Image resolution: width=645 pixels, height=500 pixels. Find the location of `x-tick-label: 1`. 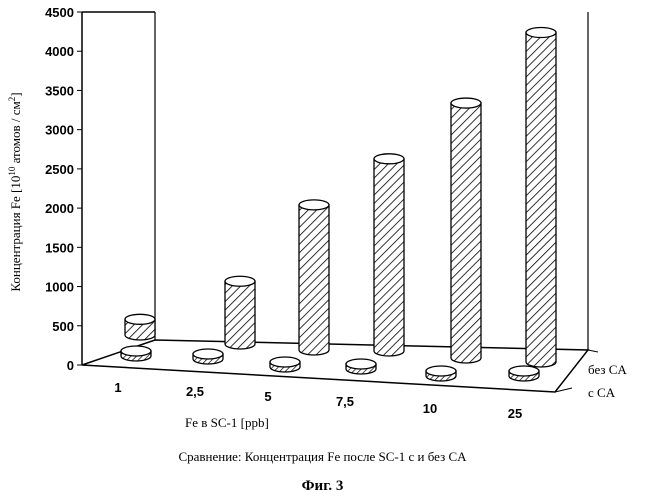

x-tick-label: 1 is located at coordinates (117, 387).